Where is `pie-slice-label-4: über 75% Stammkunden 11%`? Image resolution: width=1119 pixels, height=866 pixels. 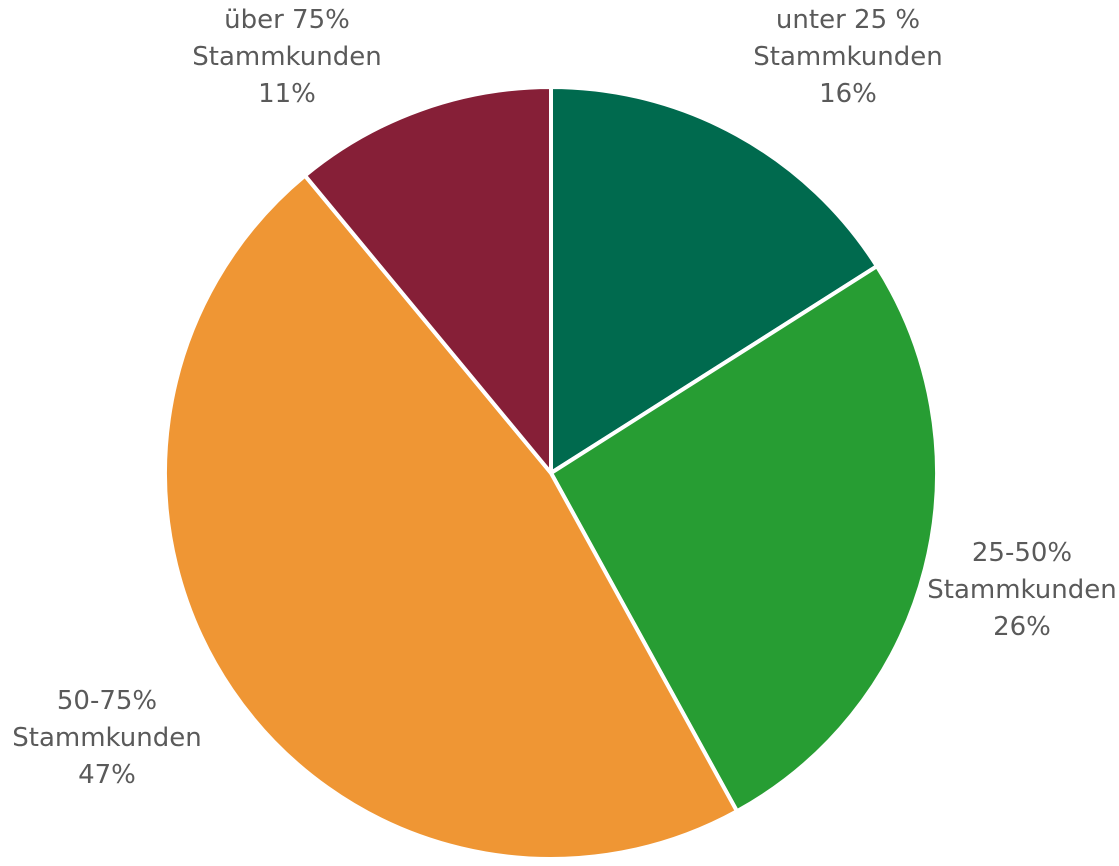 pie-slice-label-4: über 75% Stammkunden 11% is located at coordinates (286, 57).